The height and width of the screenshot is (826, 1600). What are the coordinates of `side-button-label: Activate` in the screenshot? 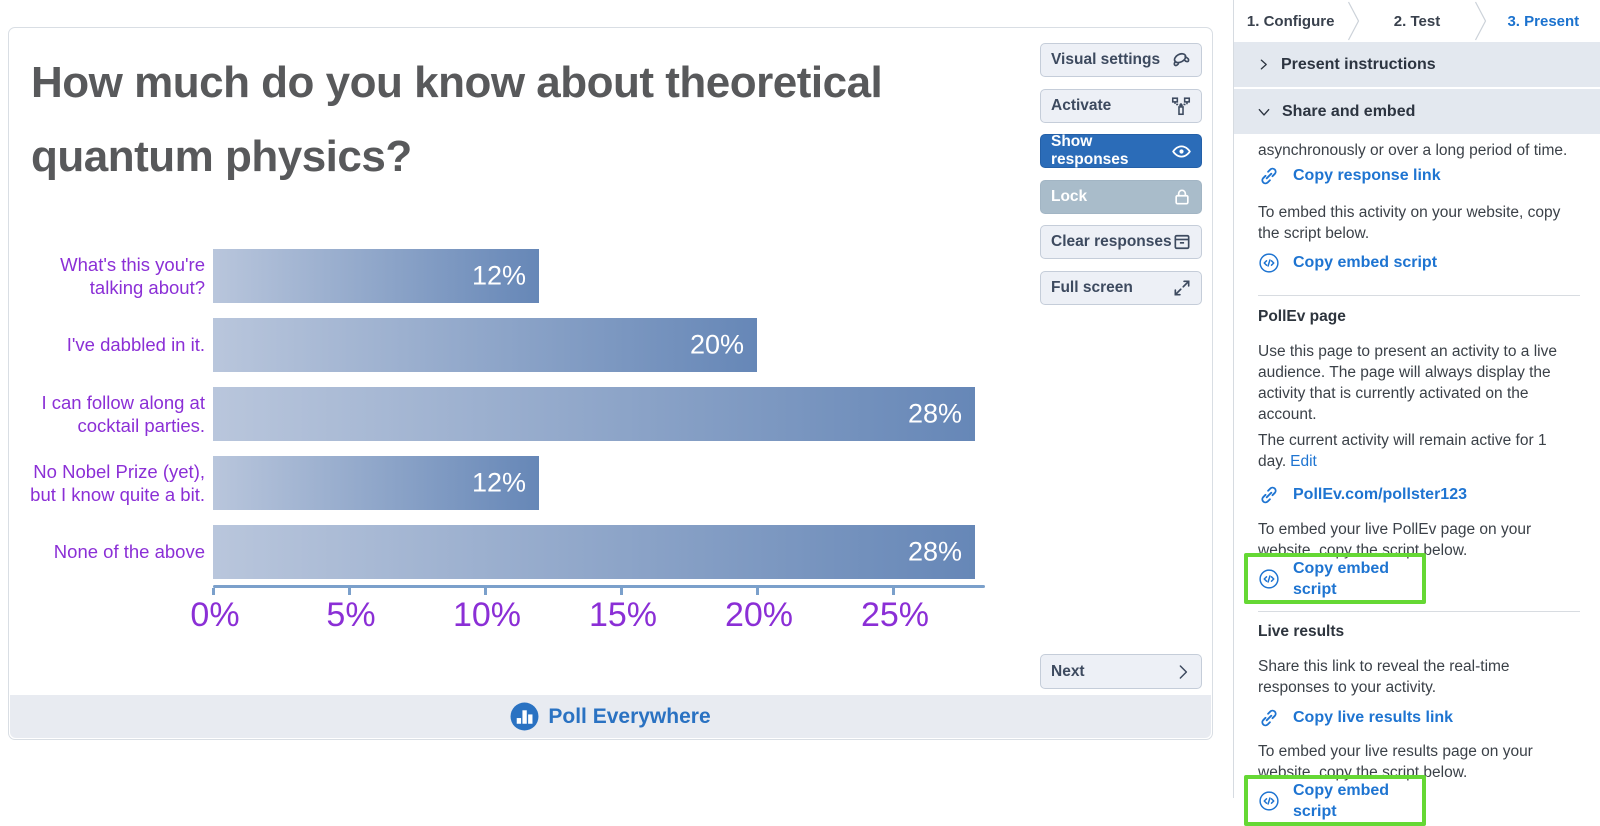 It's located at (1081, 105).